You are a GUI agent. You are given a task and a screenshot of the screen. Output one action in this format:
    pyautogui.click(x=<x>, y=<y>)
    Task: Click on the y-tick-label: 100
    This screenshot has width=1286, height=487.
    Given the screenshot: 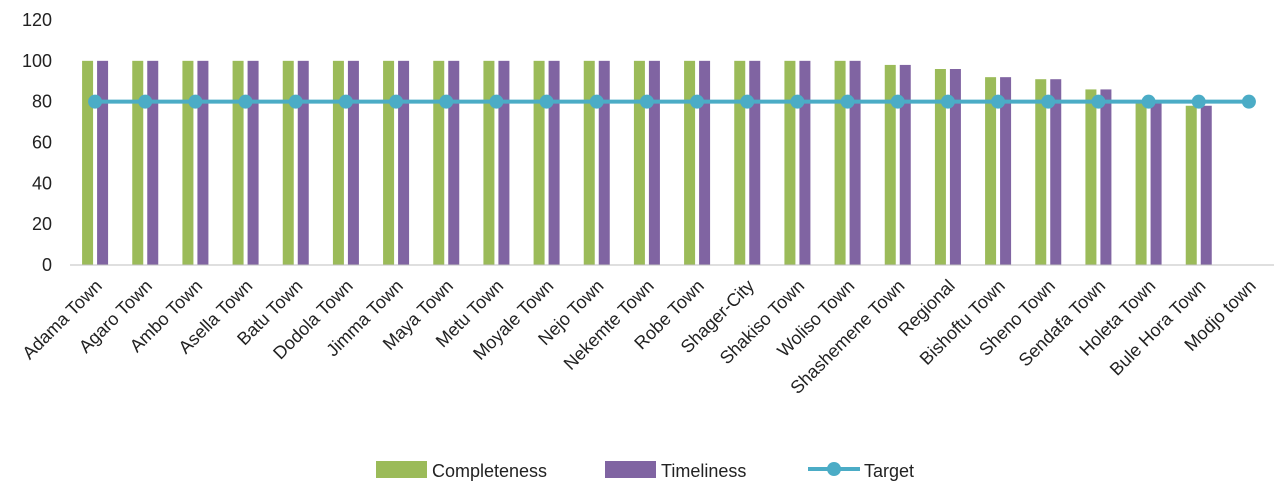 What is the action you would take?
    pyautogui.click(x=37, y=61)
    